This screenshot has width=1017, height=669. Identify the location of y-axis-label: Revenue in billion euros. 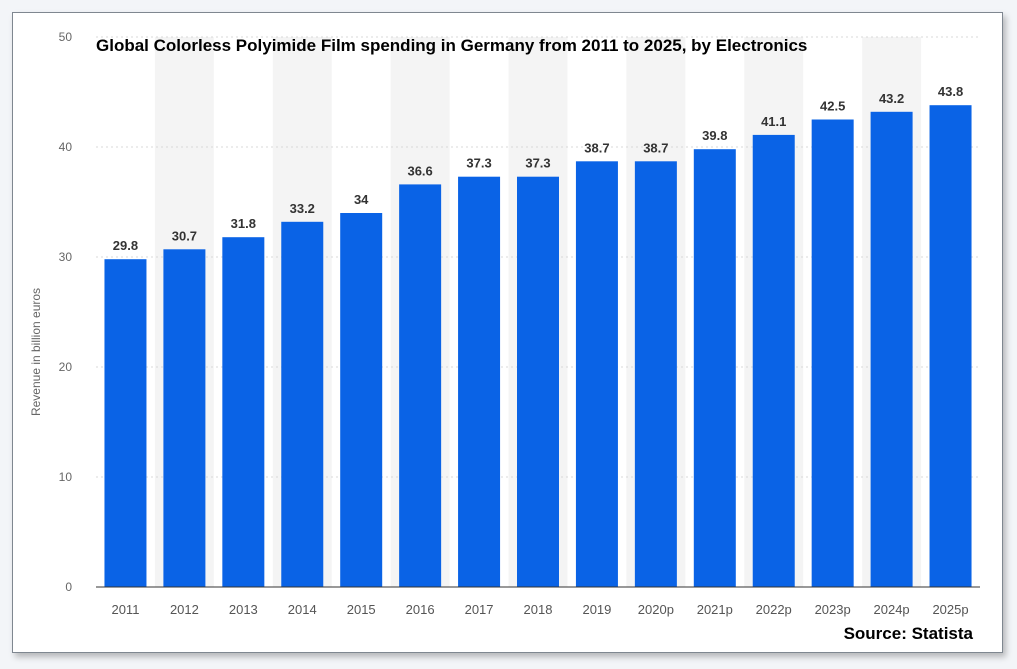
(36, 352).